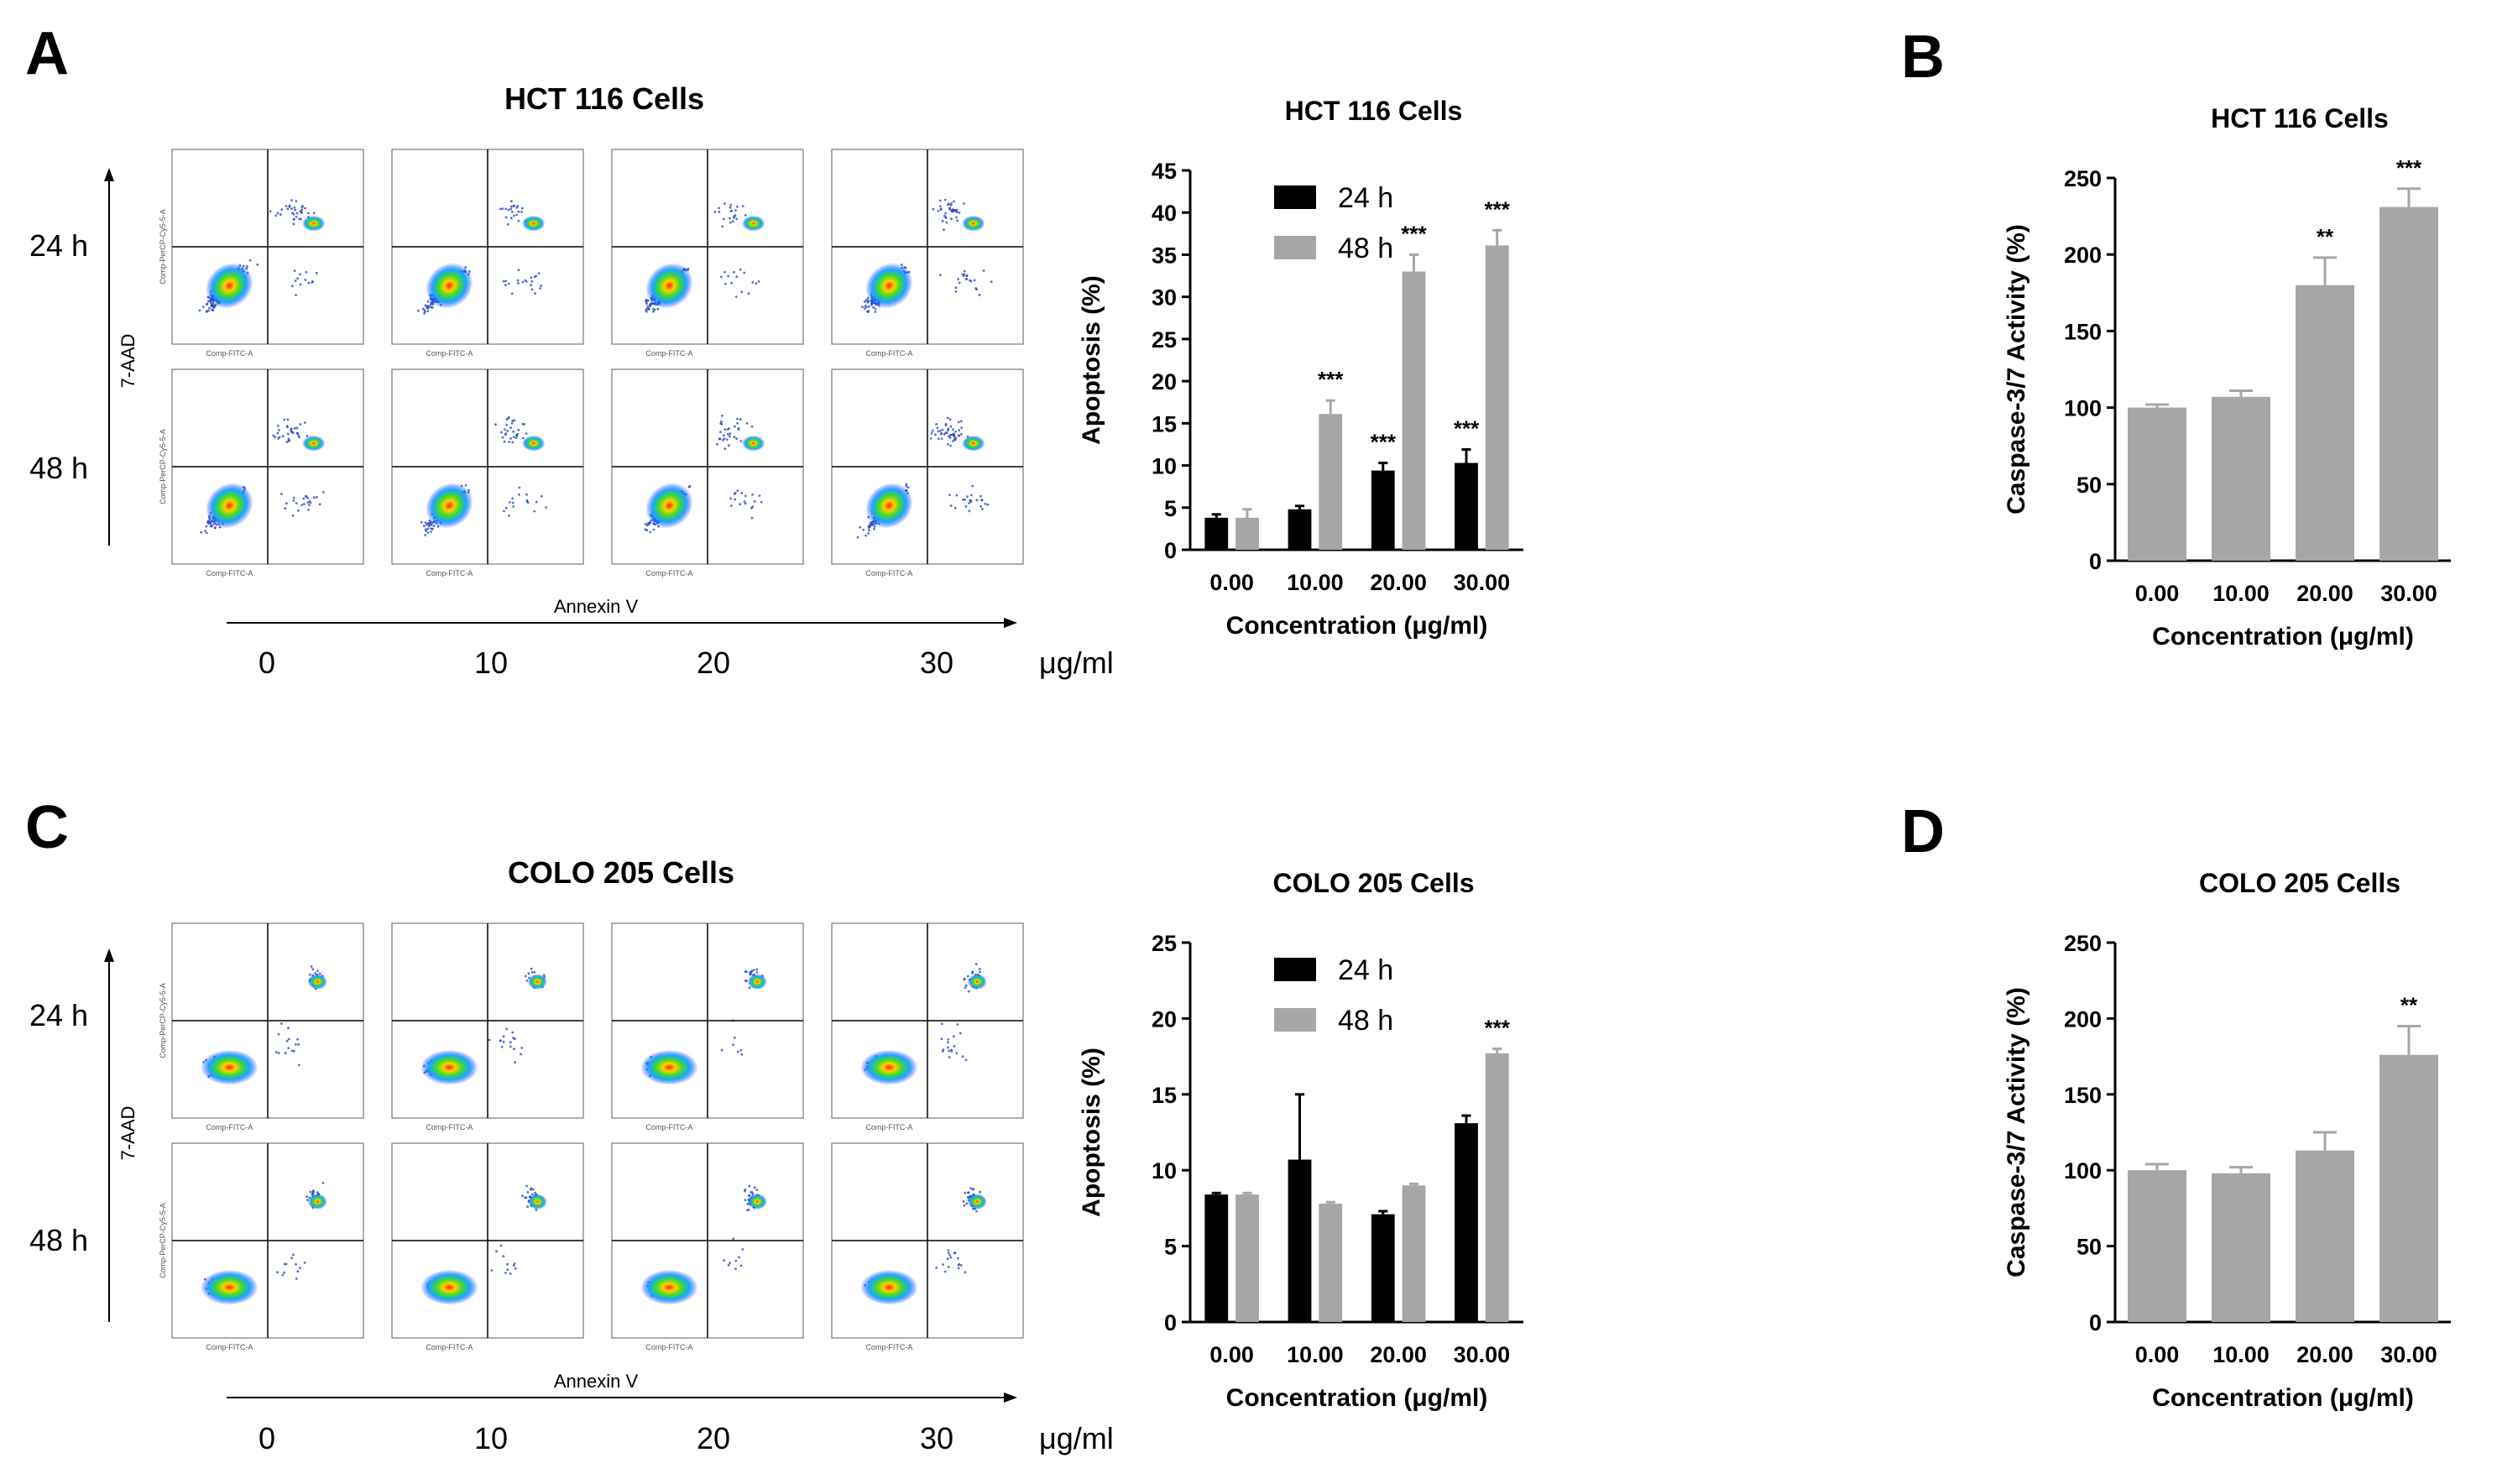 This screenshot has height=1484, width=2497. I want to click on flow-plot-ylabel: Comp-PerCP-Cy5-5-A, so click(163, 466).